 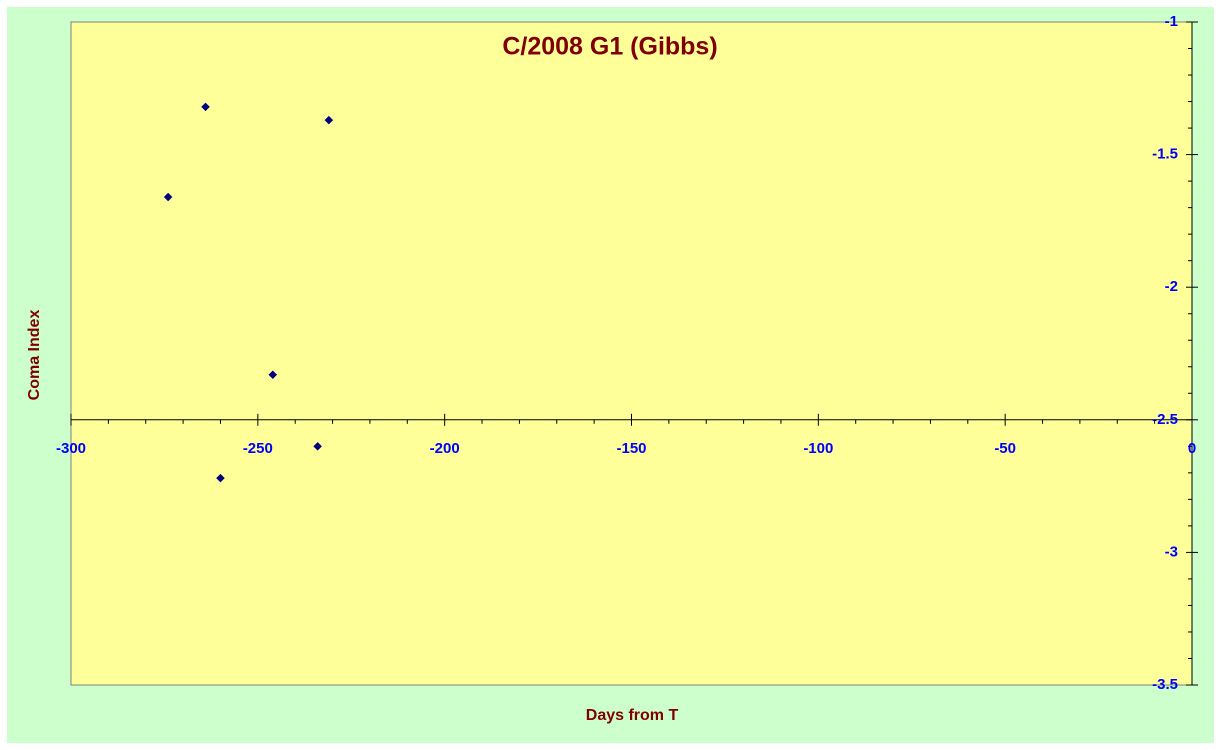 I want to click on y-tick-label: -1.5, so click(x=1165, y=154).